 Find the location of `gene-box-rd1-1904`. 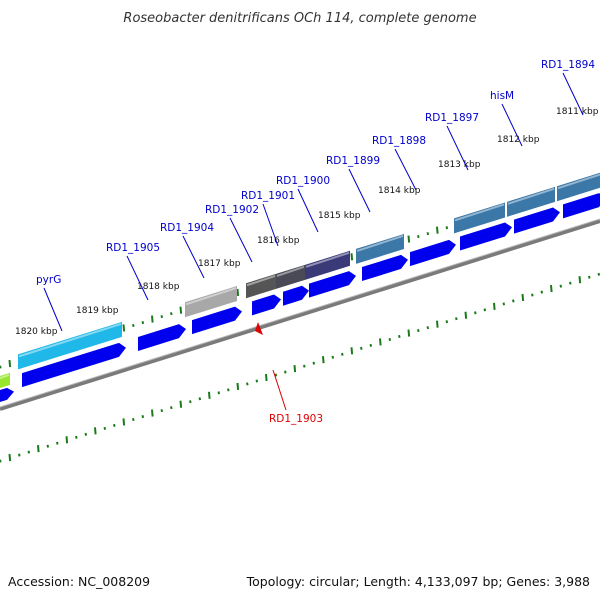

gene-box-rd1-1904 is located at coordinates (211, 302).